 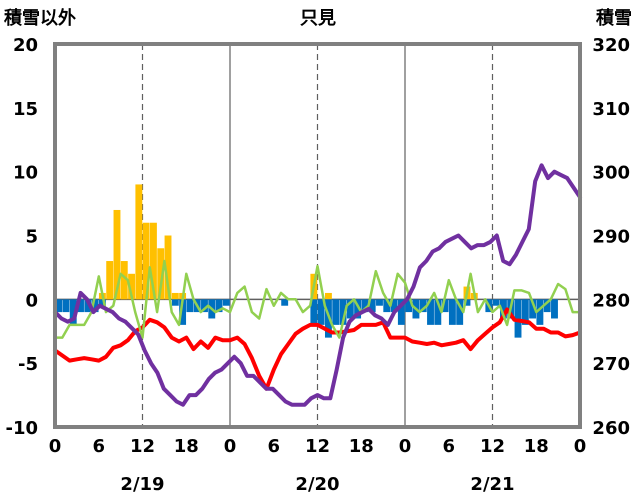 What do you see at coordinates (611, 428) in the screenshot?
I see `right-tick-label: 260` at bounding box center [611, 428].